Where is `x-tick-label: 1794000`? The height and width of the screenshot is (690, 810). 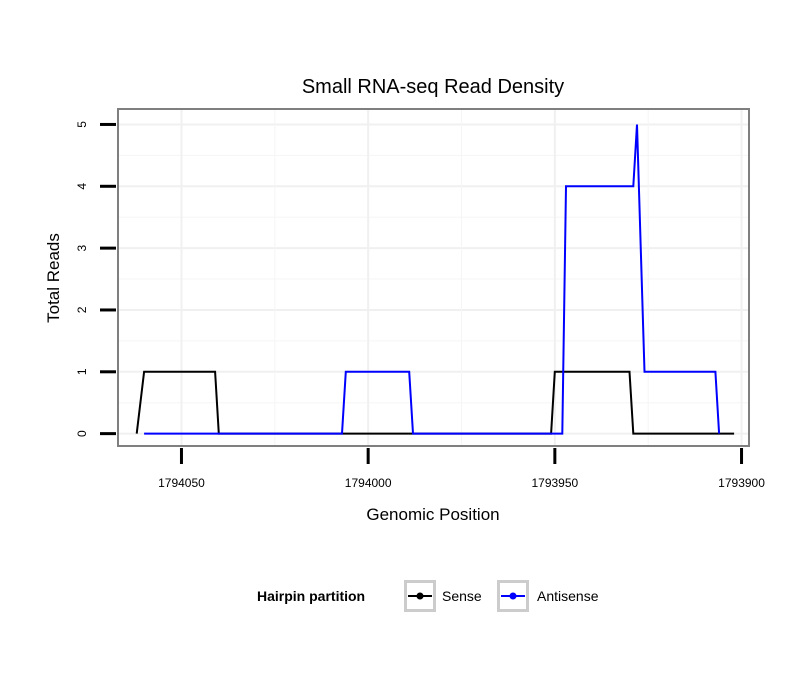
x-tick-label: 1794000 is located at coordinates (368, 483).